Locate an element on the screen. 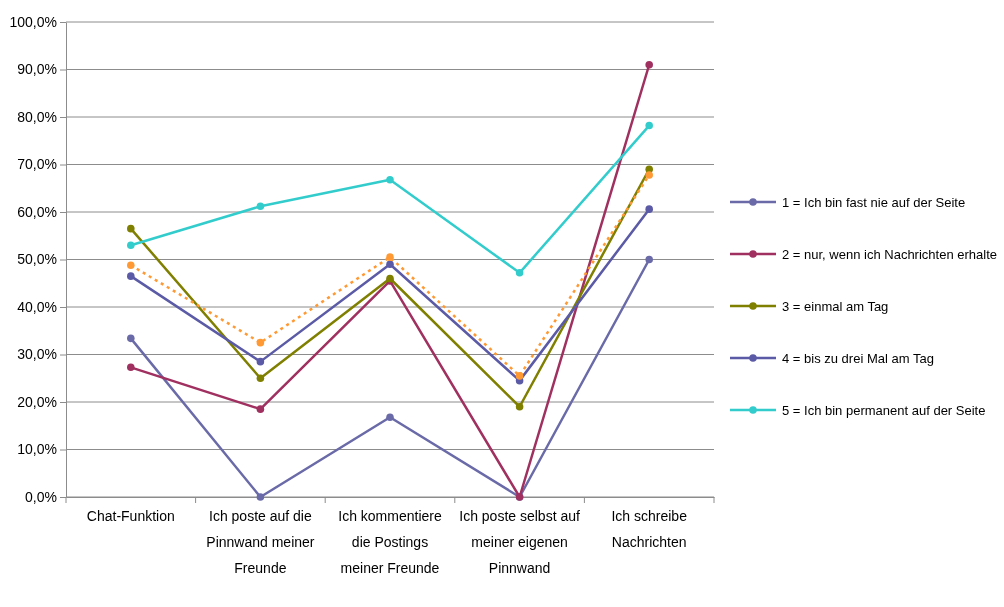 The width and height of the screenshot is (1004, 607). x-tick-label: Ich kommentiere die Postings meiner Freunde is located at coordinates (390, 542).